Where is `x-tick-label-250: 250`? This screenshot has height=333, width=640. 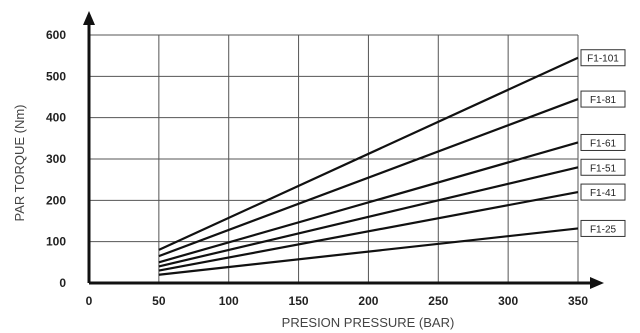
x-tick-label-250: 250 is located at coordinates (438, 301).